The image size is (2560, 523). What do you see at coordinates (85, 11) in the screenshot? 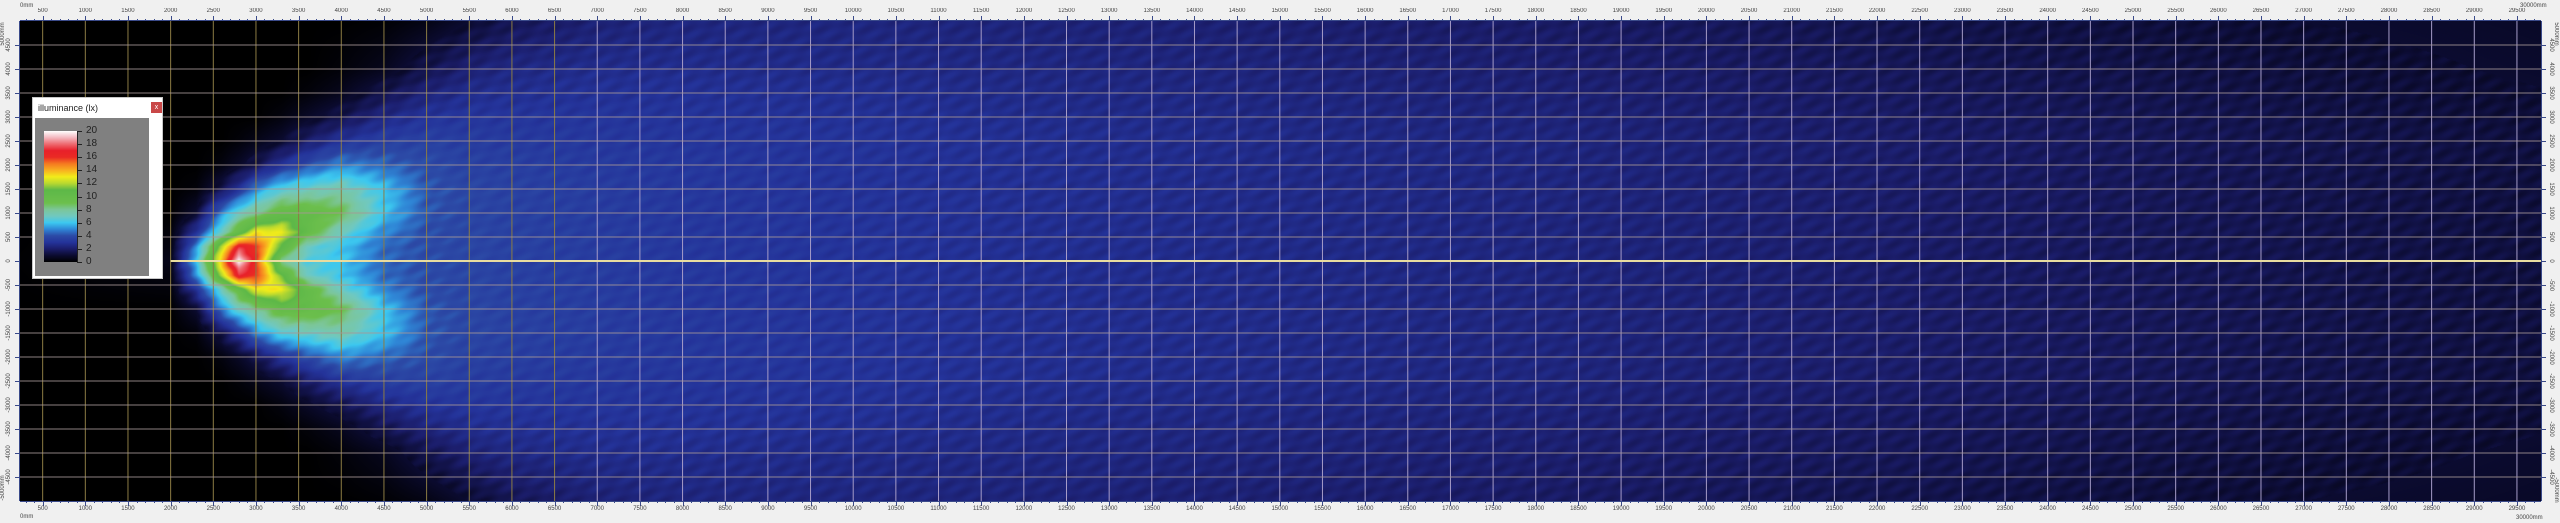
I see `x-tick-label-top: 1000` at bounding box center [85, 11].